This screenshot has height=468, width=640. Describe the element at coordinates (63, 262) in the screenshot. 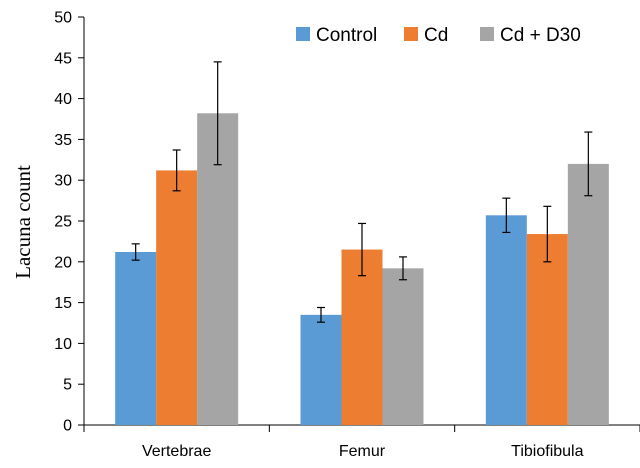

I see `y-tick-label: 20` at that location.